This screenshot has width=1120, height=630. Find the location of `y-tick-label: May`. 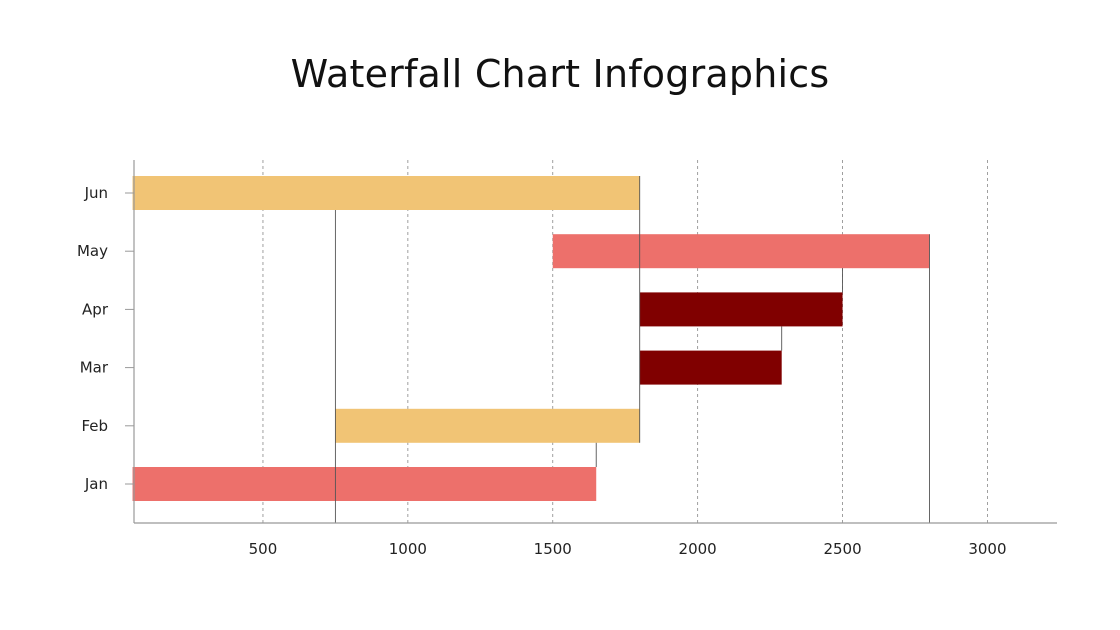

y-tick-label: May is located at coordinates (92, 251).